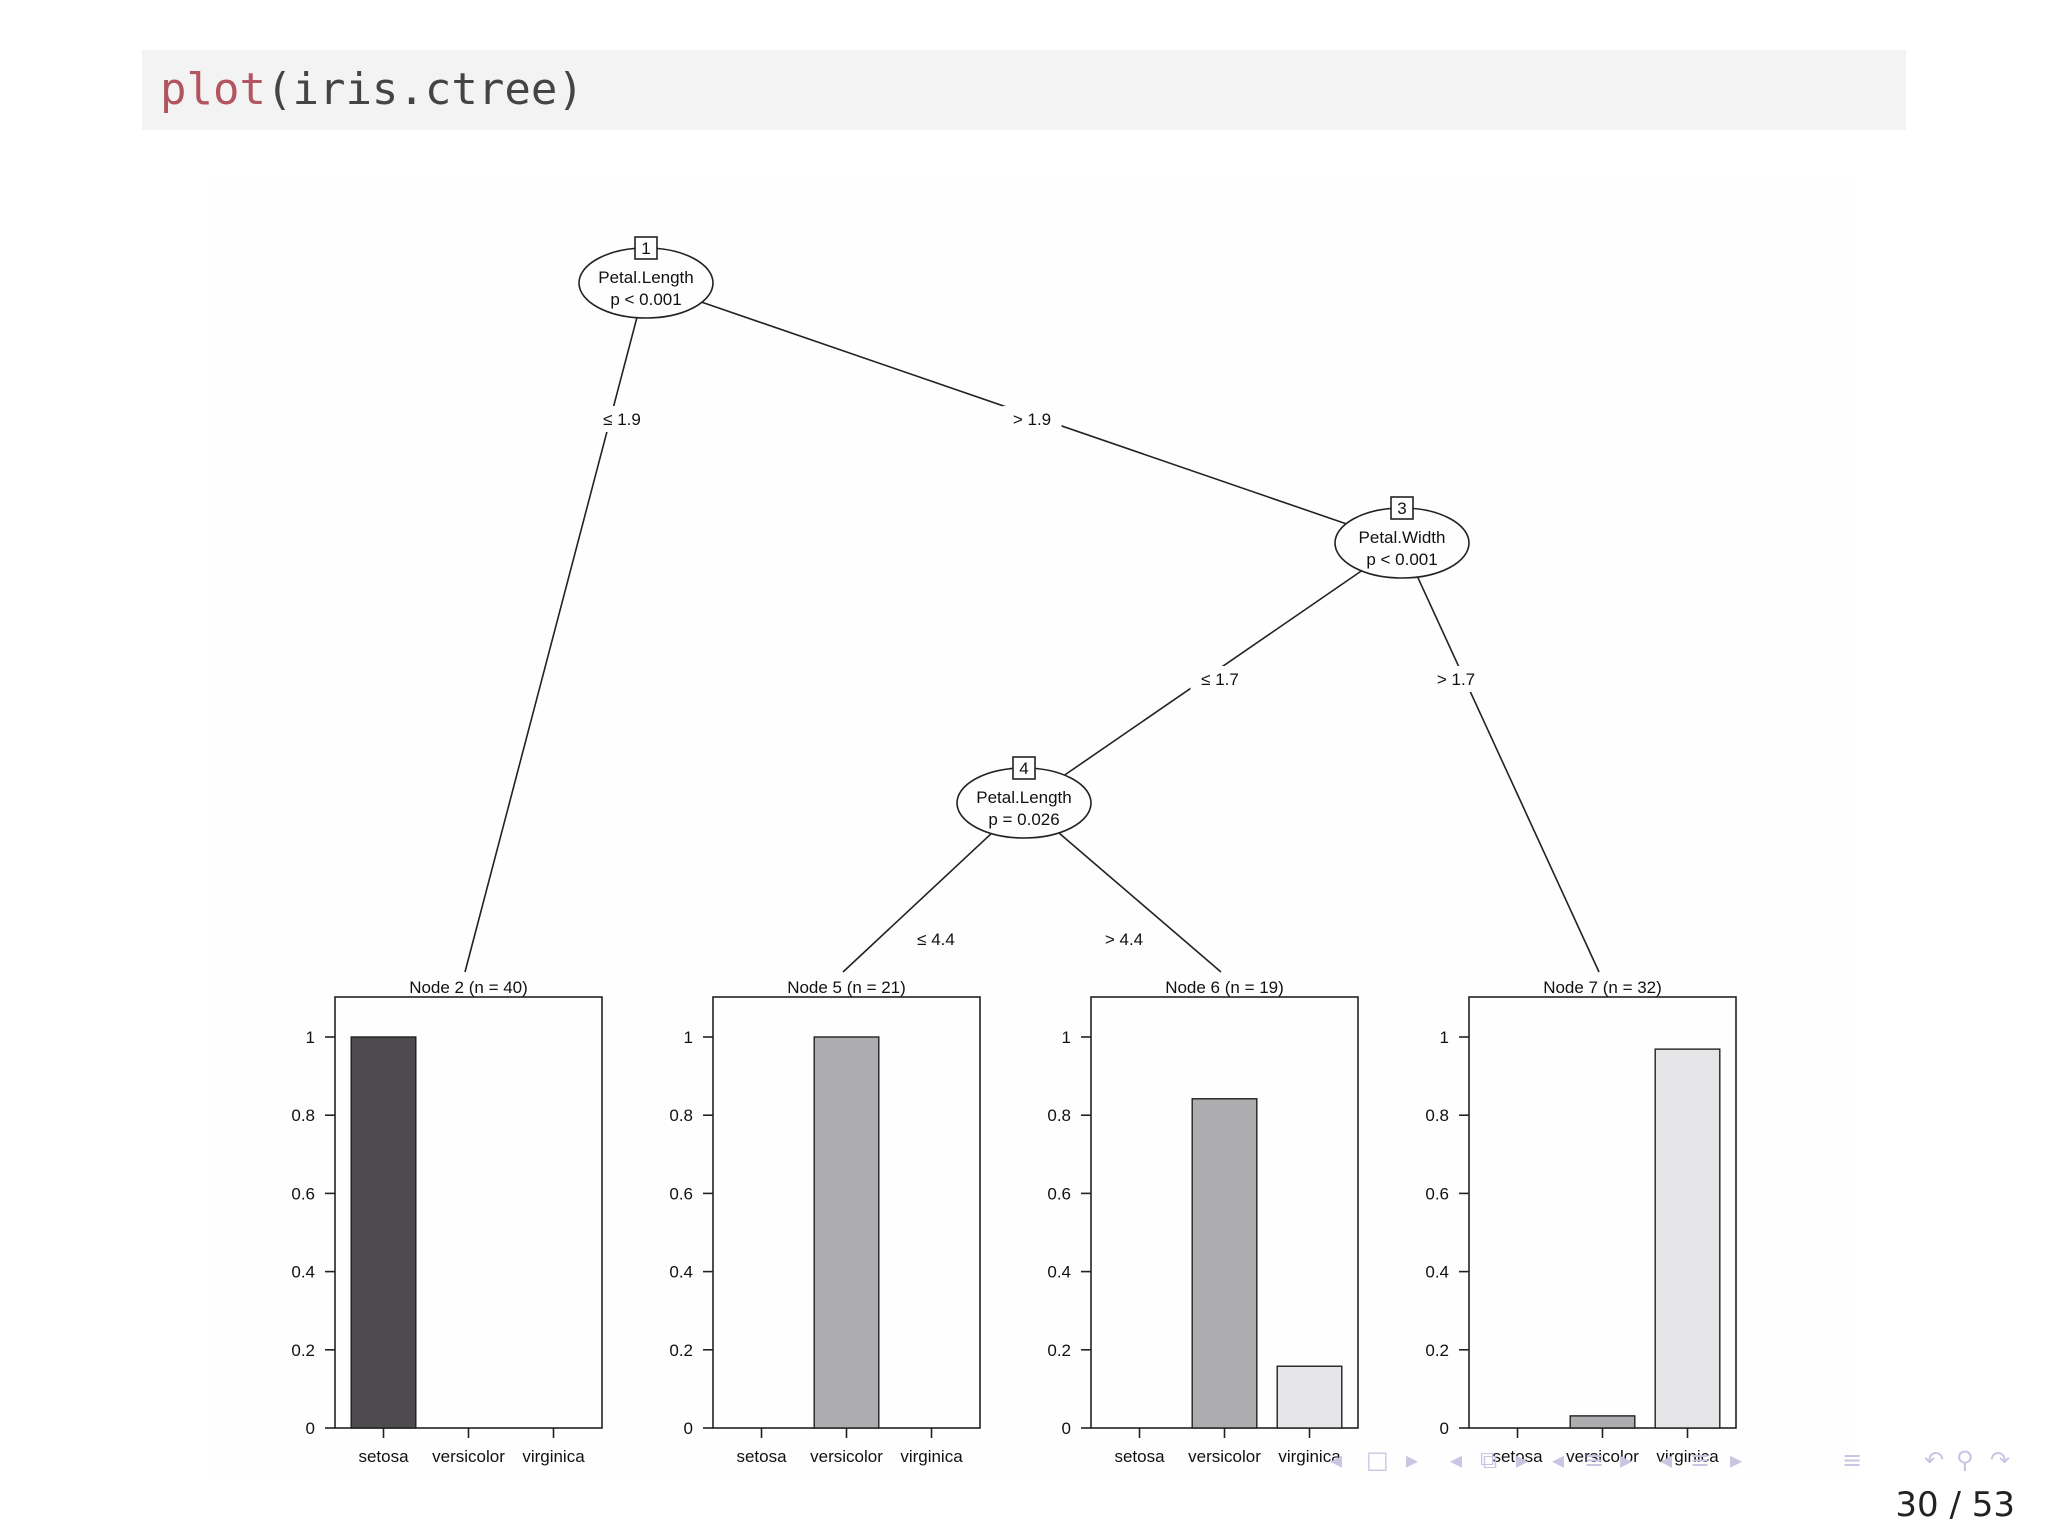 The width and height of the screenshot is (2048, 1536). Describe the element at coordinates (1700, 1460) in the screenshot. I see `nav-part-list-icon: ≡` at that location.